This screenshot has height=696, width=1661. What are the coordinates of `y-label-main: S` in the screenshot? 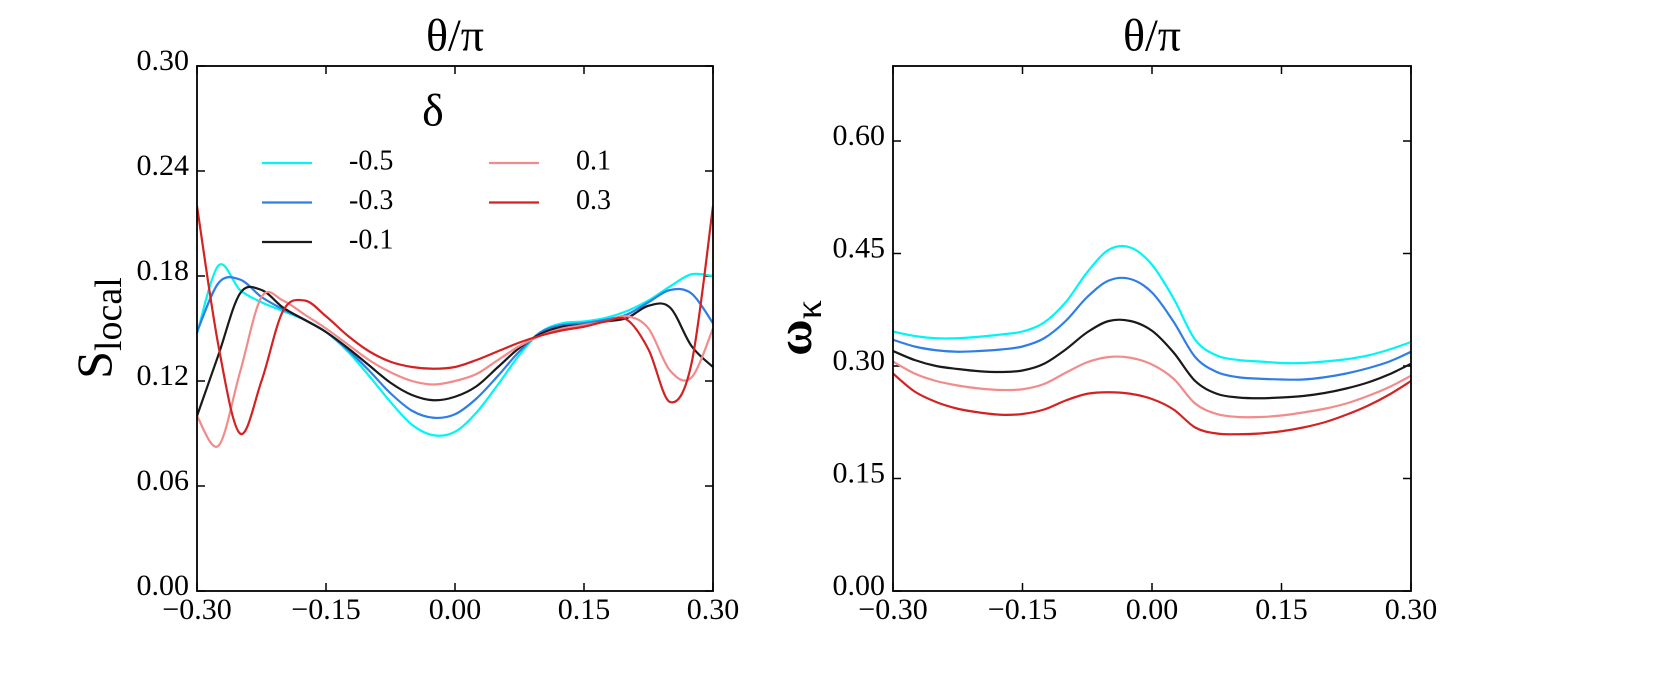 It's located at (94, 365).